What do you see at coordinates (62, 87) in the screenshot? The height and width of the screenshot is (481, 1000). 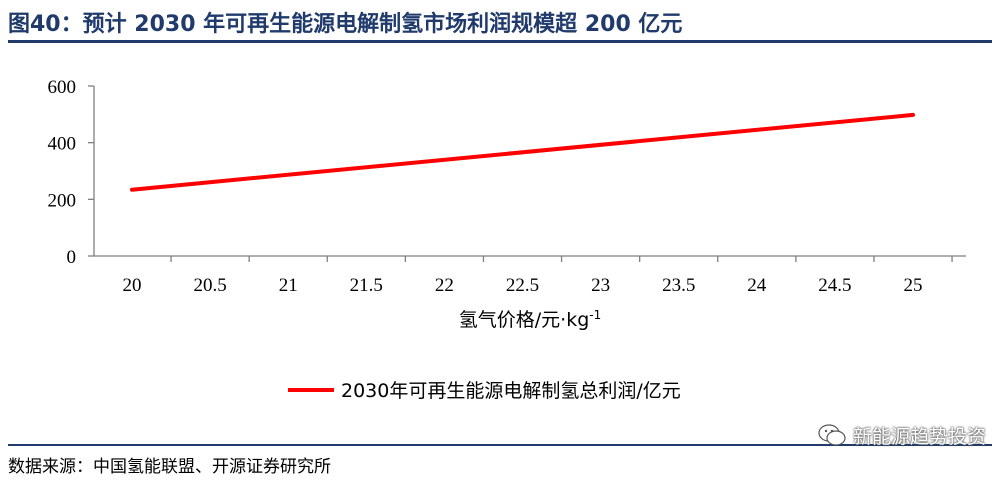 I see `y-tick-label: 600` at bounding box center [62, 87].